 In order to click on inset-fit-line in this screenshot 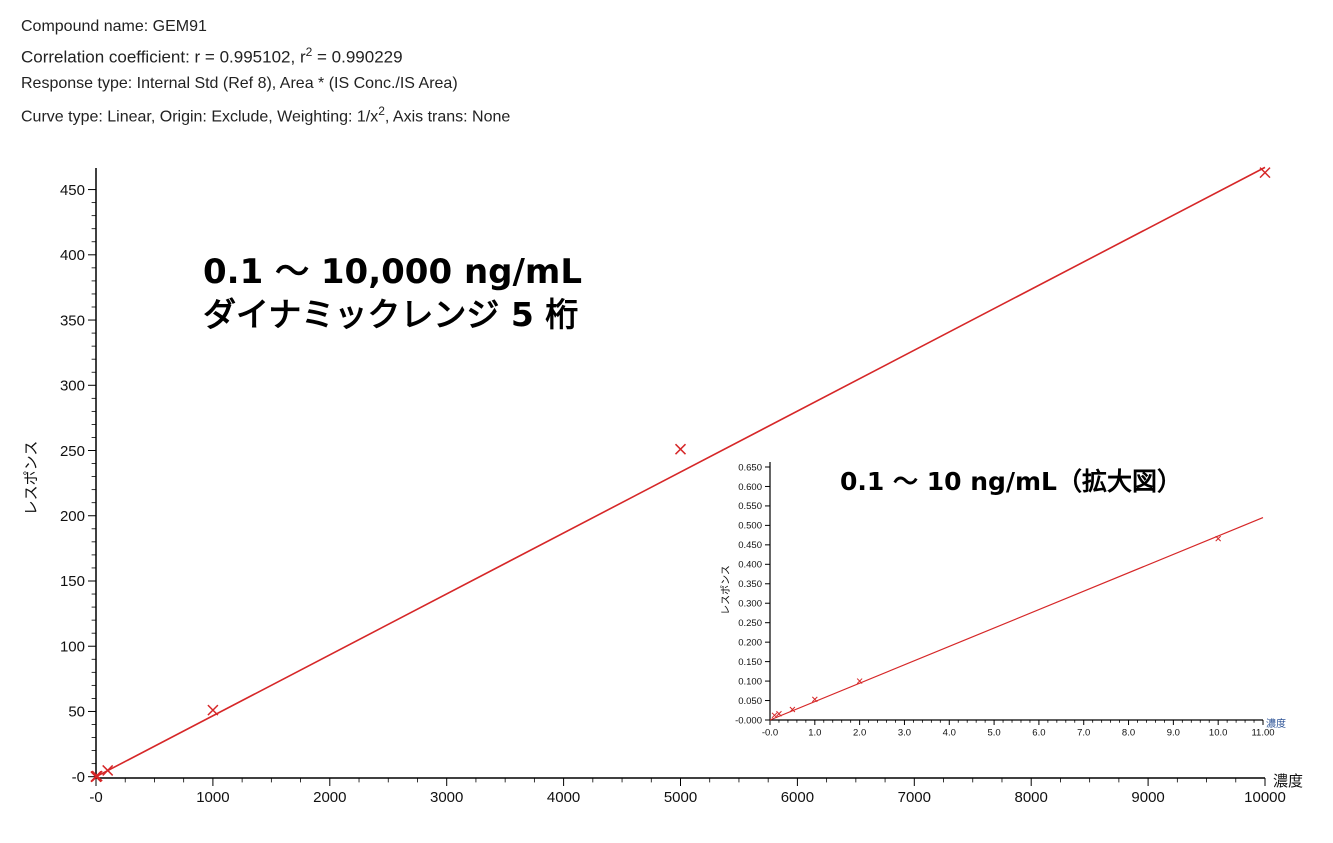, I will do `click(1016, 619)`.